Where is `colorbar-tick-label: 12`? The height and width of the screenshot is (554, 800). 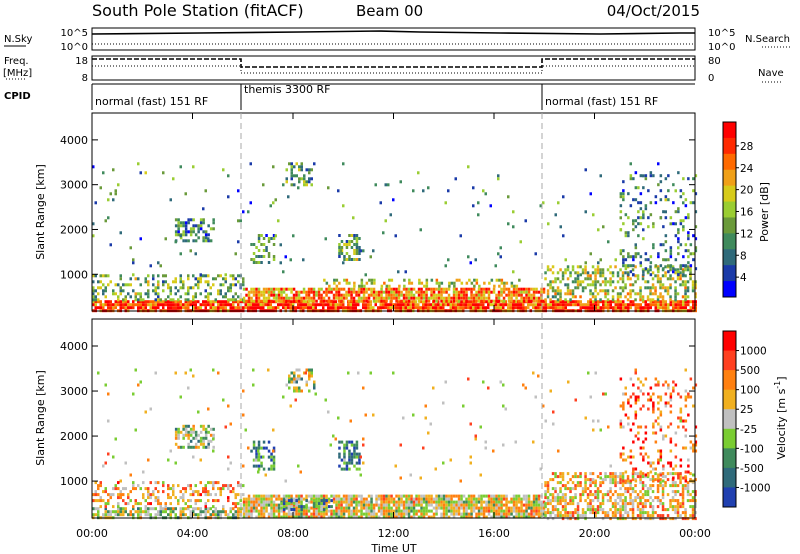 colorbar-tick-label: 12 is located at coordinates (746, 234).